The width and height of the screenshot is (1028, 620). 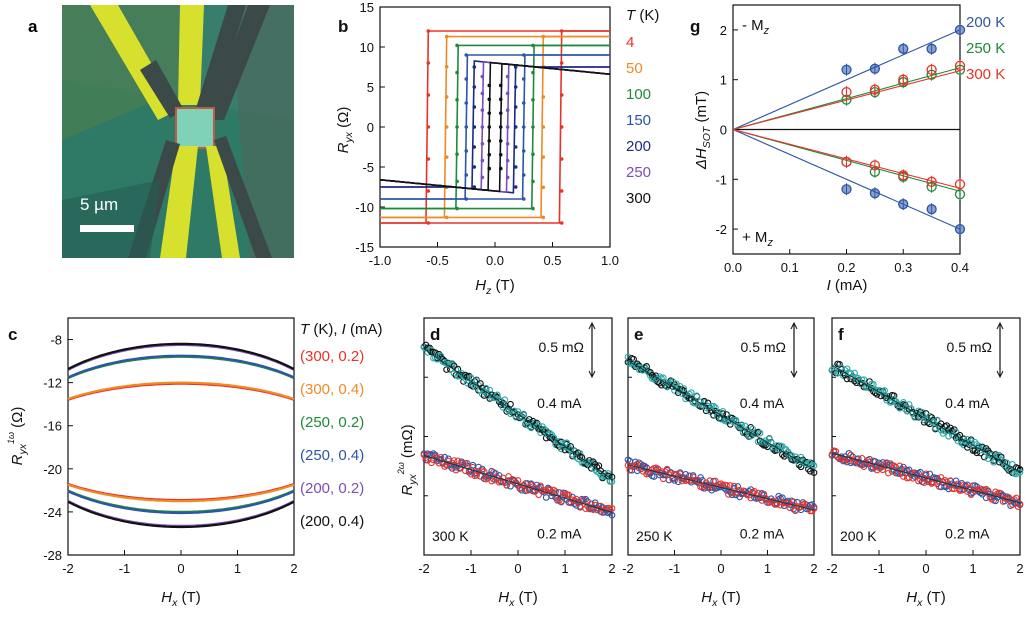 I want to click on panel-f: f -2 -1 0 1 2 Hx (T) 0.5 mΩ 0.4 mA 0.2 mA 200 K, so click(x=925, y=463).